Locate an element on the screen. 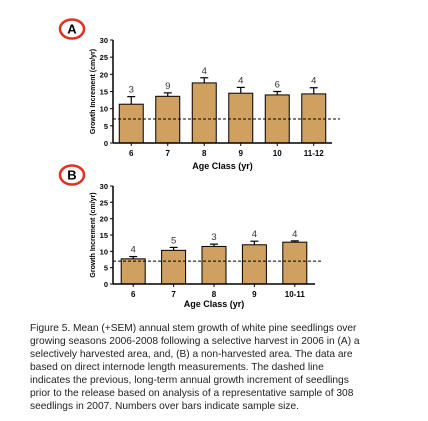 Image resolution: width=428 pixels, height=421 pixels. panel-label: B is located at coordinates (71, 175).